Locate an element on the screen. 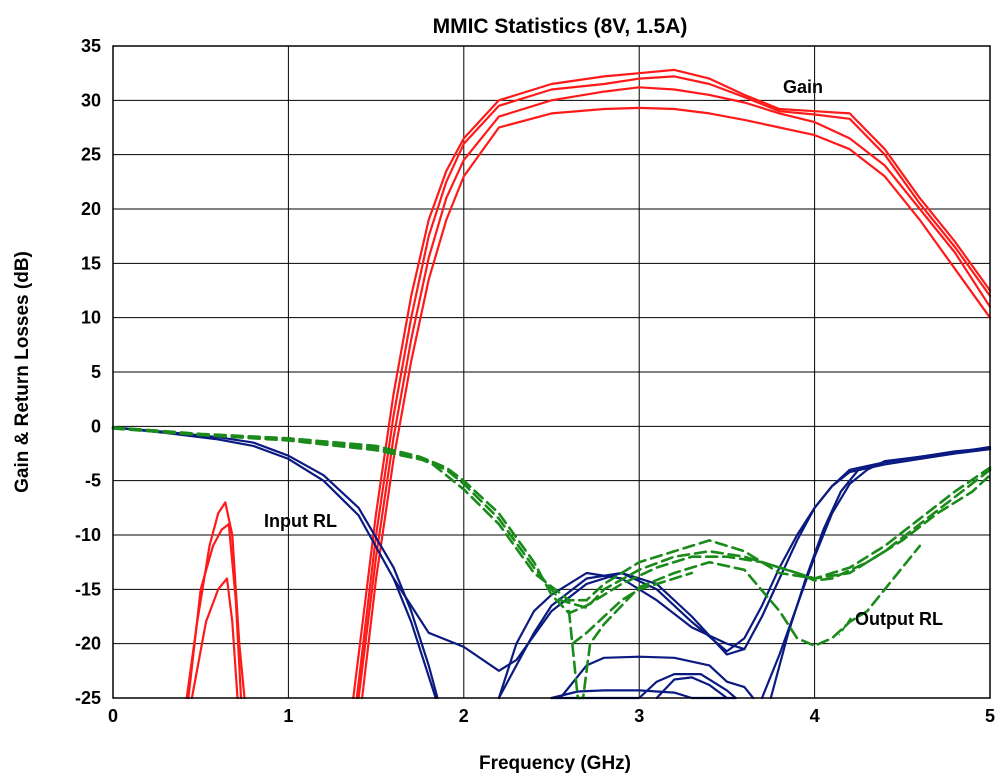  y-tick-label: 30 is located at coordinates (91, 100).